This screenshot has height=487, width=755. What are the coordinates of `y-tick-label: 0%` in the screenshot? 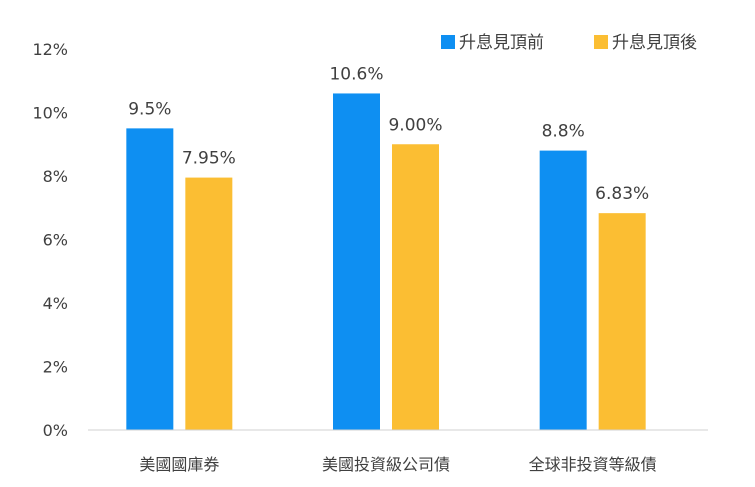 It's located at (55, 430).